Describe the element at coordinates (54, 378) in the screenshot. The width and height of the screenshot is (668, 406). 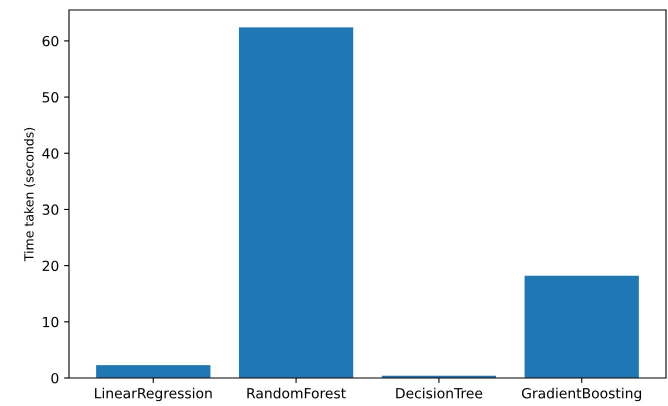
I see `y-tick-label: 0` at that location.